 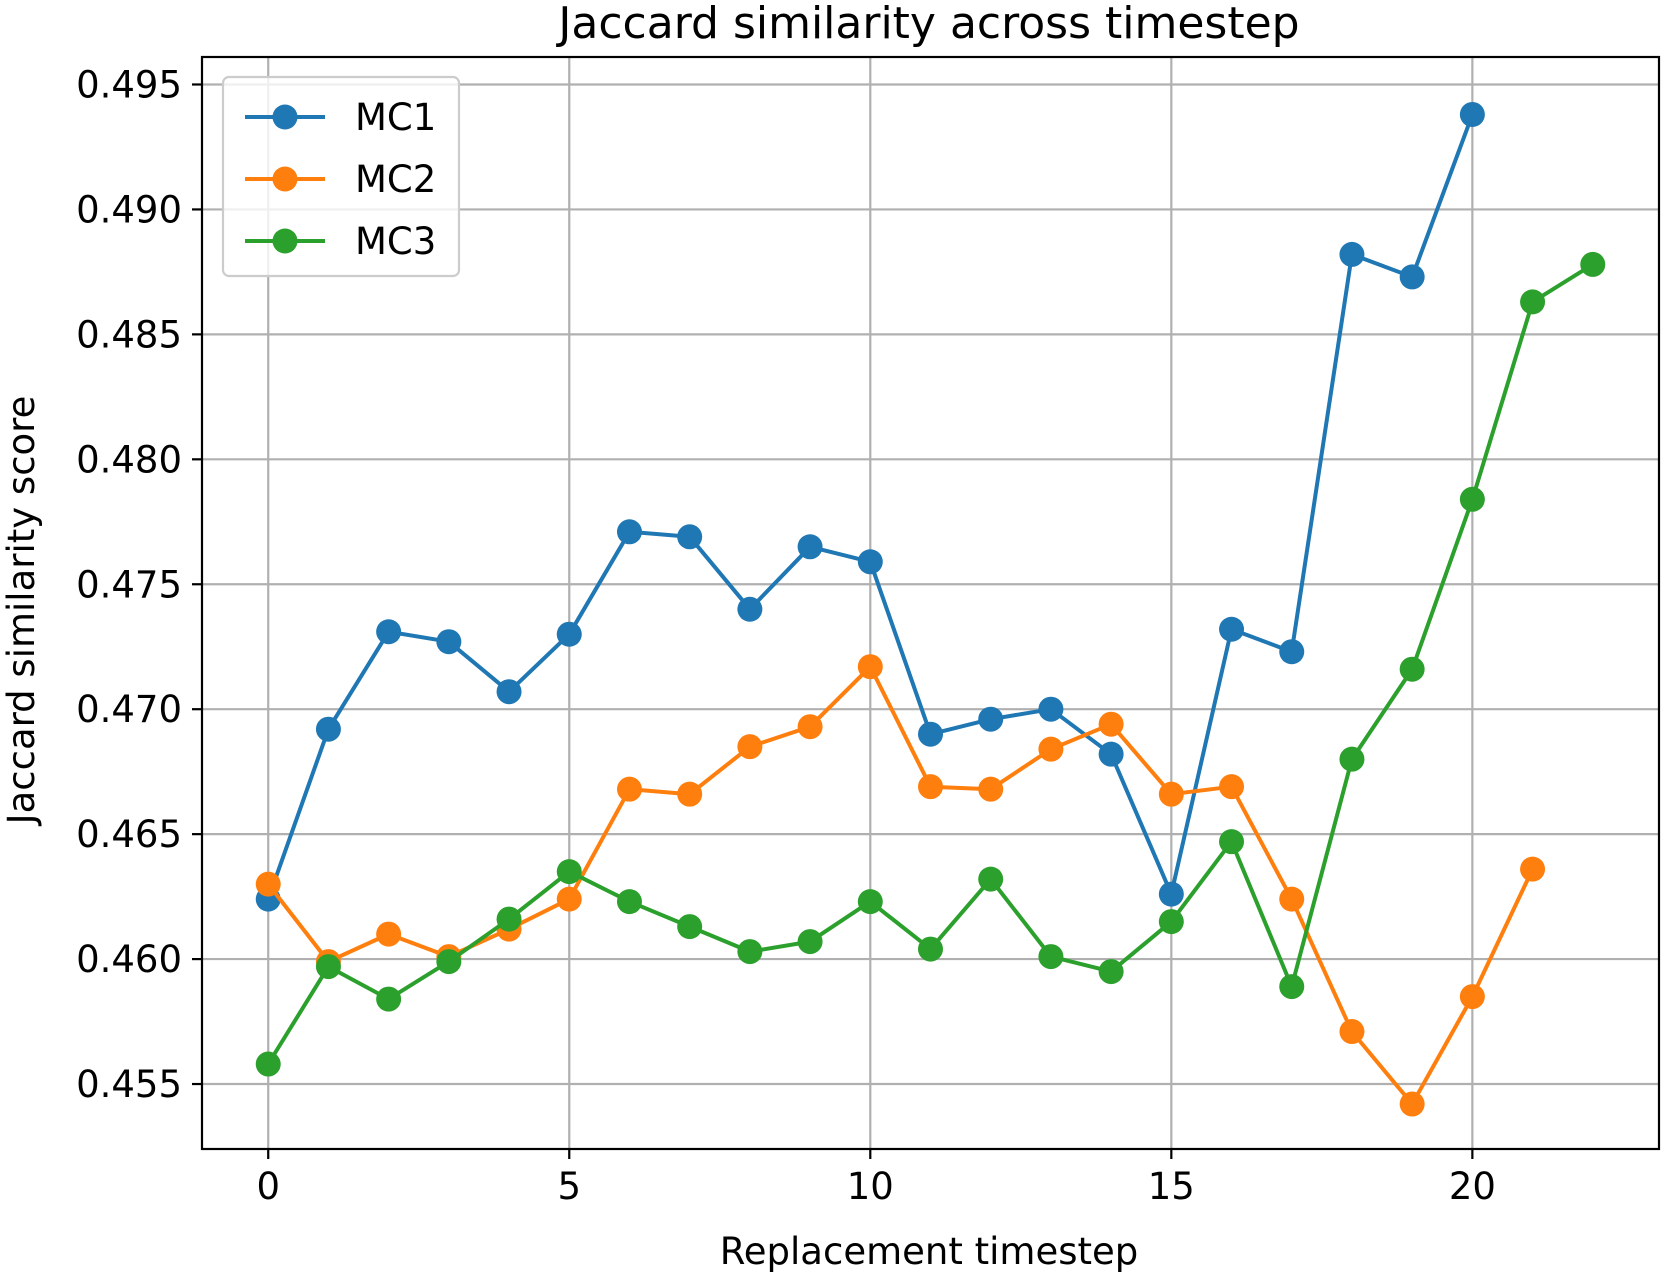 What do you see at coordinates (929, 1251) in the screenshot?
I see `x-axis-title: Replacement timestep` at bounding box center [929, 1251].